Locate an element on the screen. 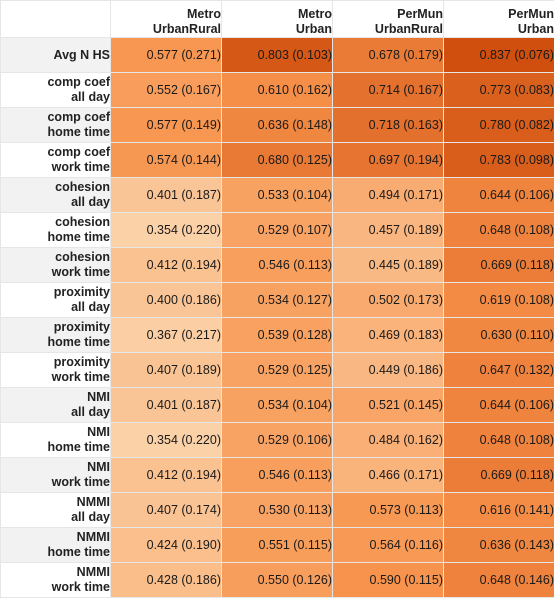  cell-sd: 0.145 is located at coordinates (423, 405).